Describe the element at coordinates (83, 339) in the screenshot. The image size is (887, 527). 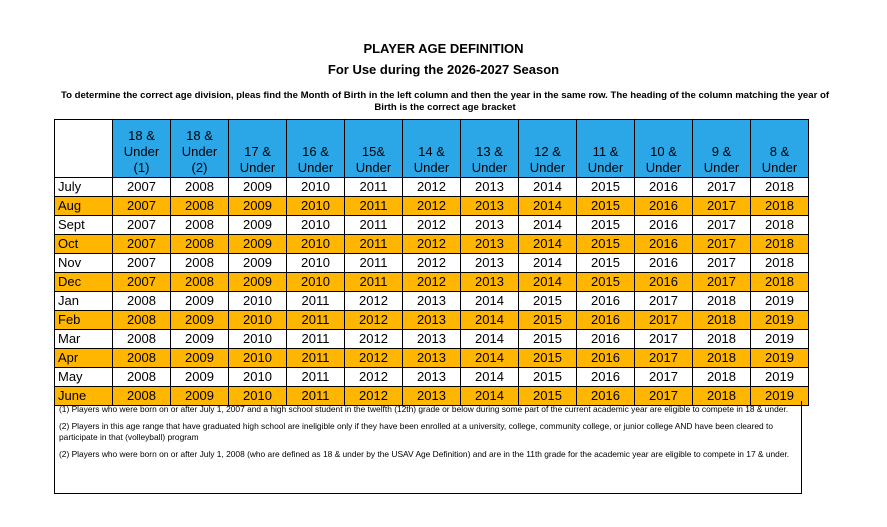
I see `month-cell: Mar` at that location.